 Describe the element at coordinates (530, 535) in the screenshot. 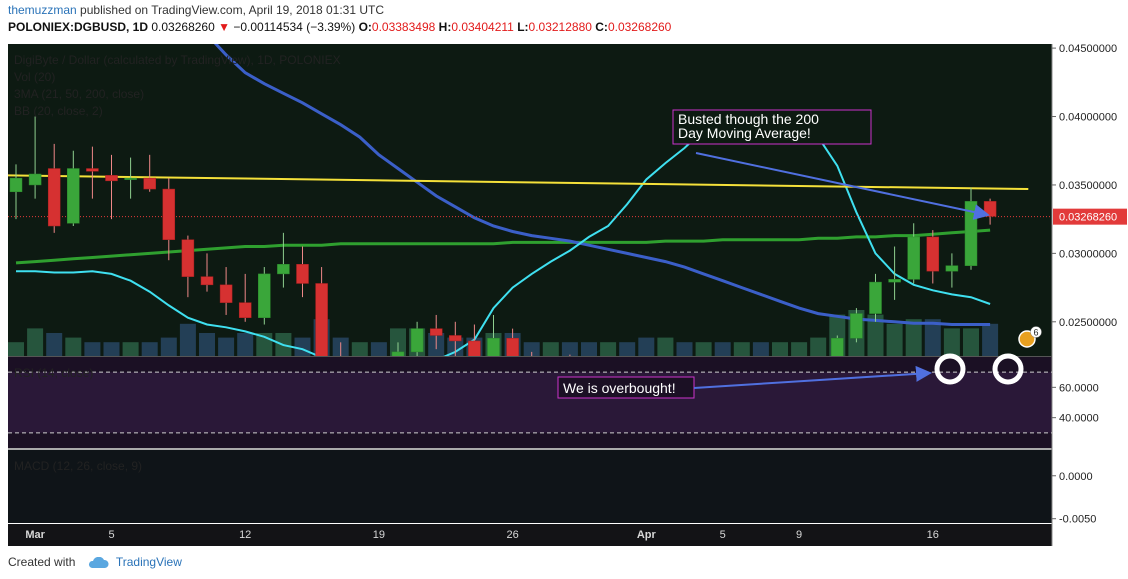

I see `time-axis-pane` at that location.